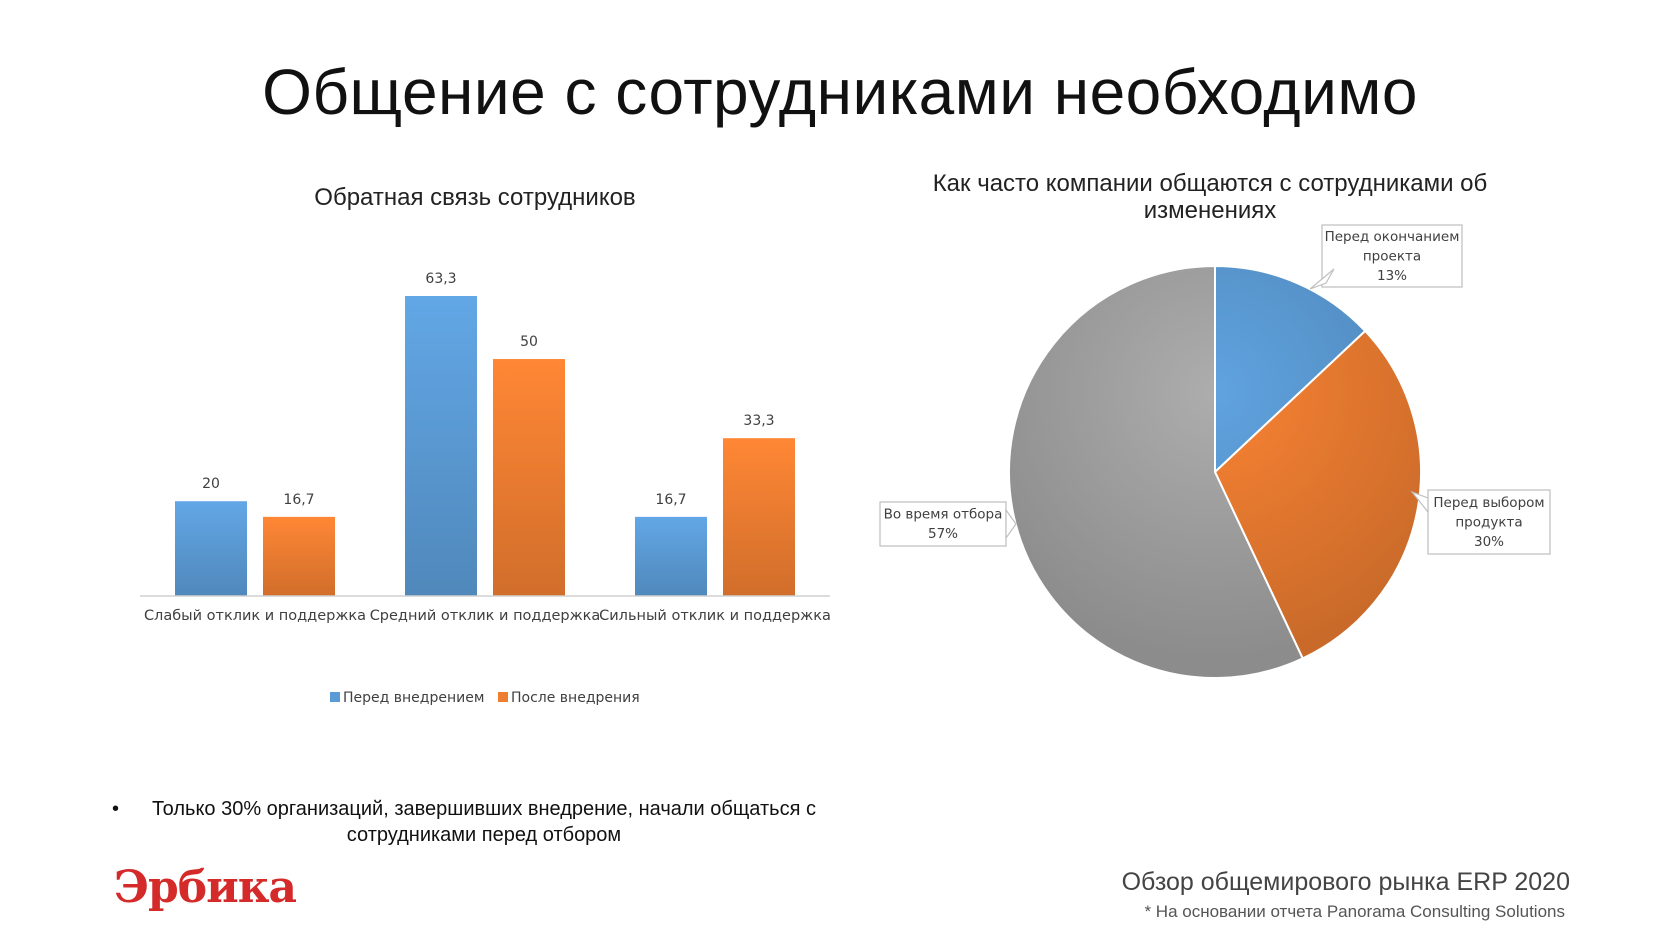  I want to click on bar-data-label: 50, so click(529, 342).